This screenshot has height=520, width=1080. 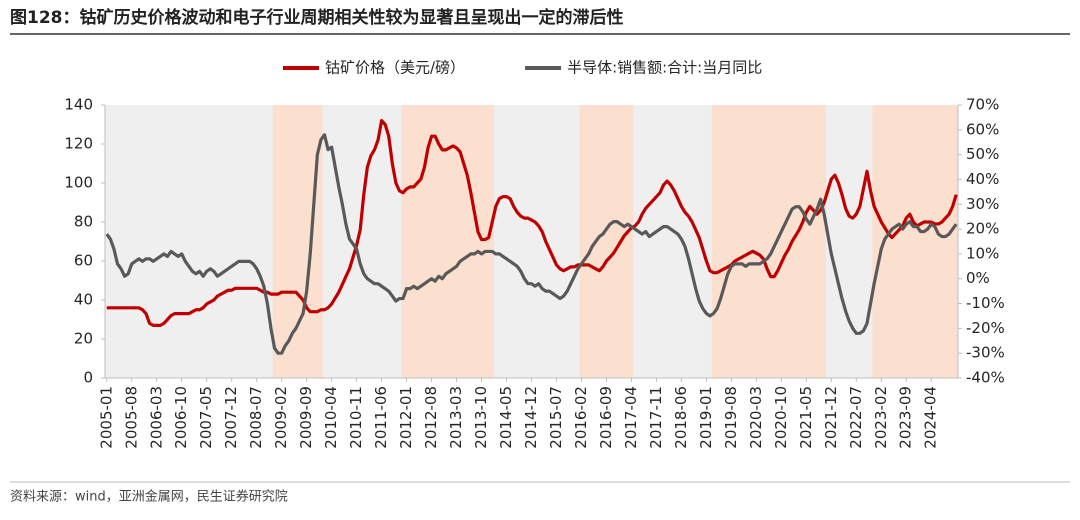 I want to click on y-tick-label: 80, so click(x=83, y=222).